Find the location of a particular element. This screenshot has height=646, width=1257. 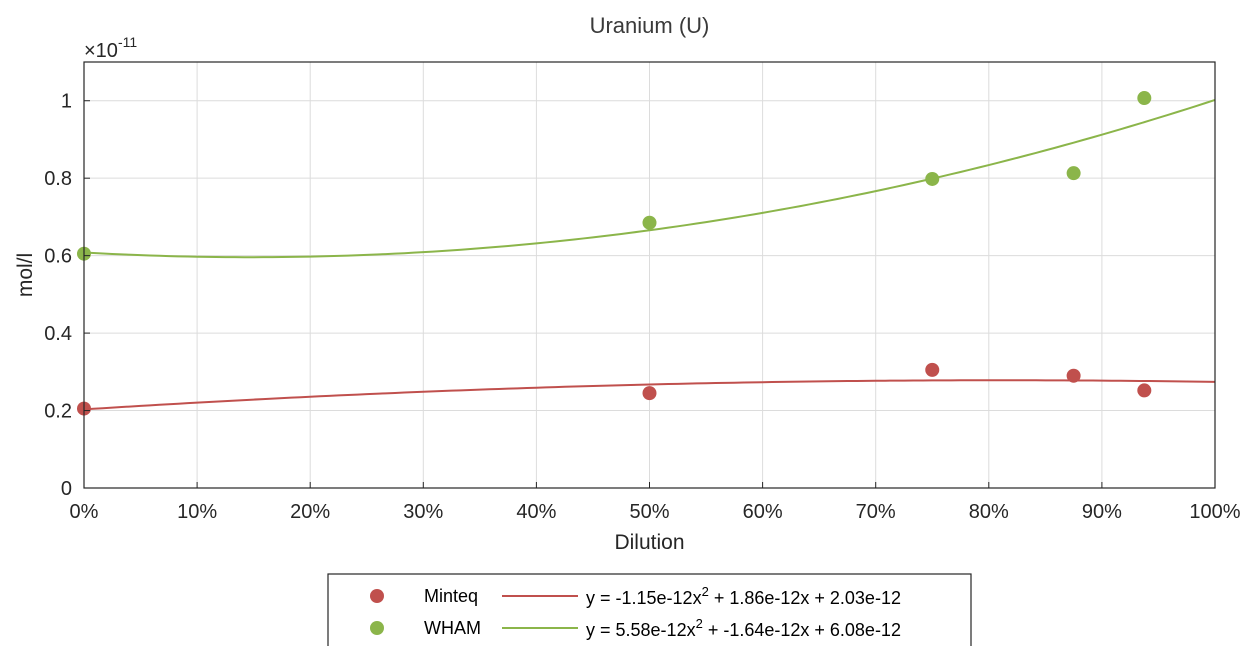

x-tick-label: 0% is located at coordinates (84, 512).